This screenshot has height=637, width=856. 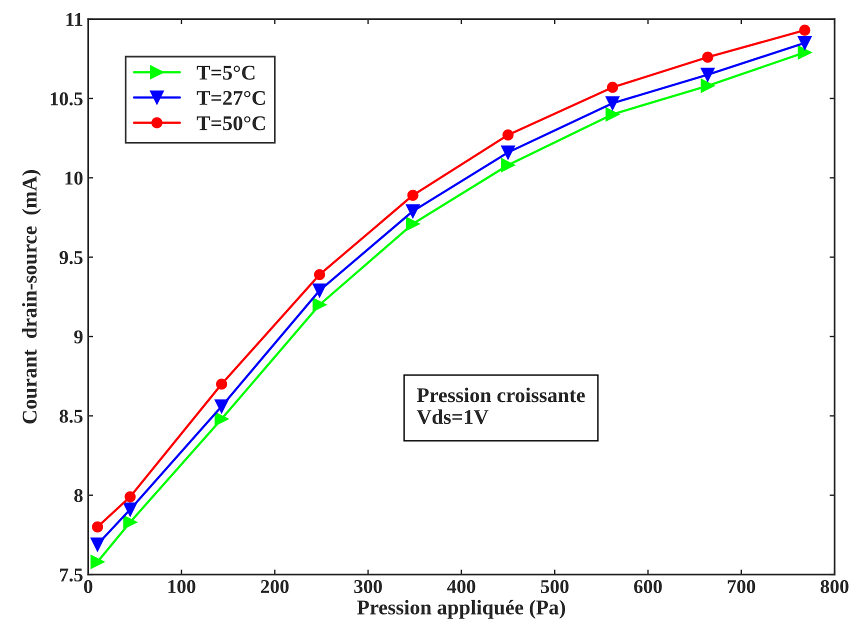 I want to click on y-tick-label: 9, so click(x=78, y=337).